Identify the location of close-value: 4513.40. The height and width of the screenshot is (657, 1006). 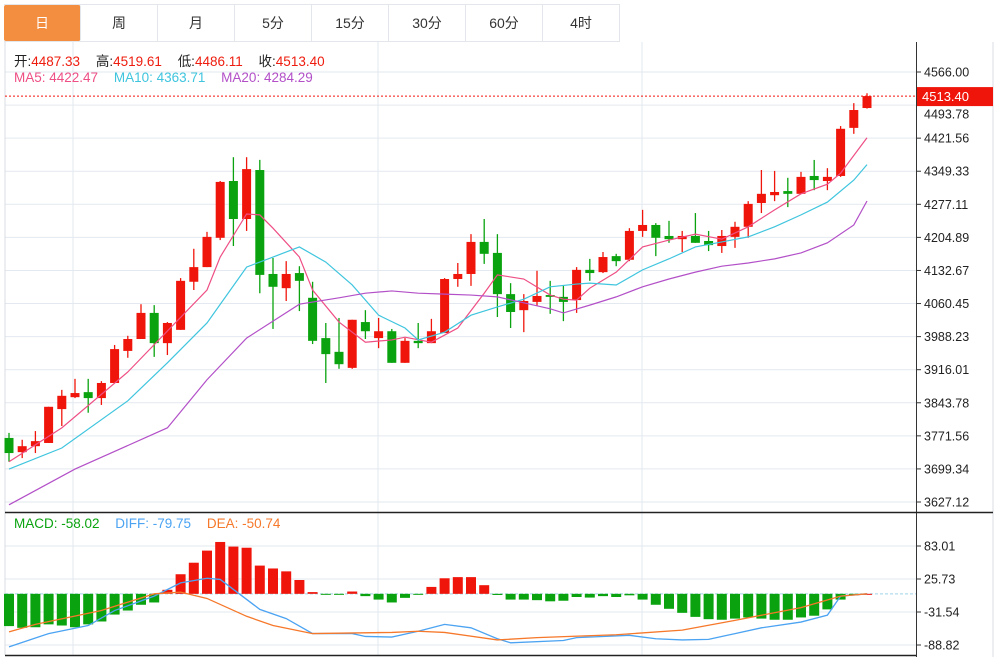
(300, 61).